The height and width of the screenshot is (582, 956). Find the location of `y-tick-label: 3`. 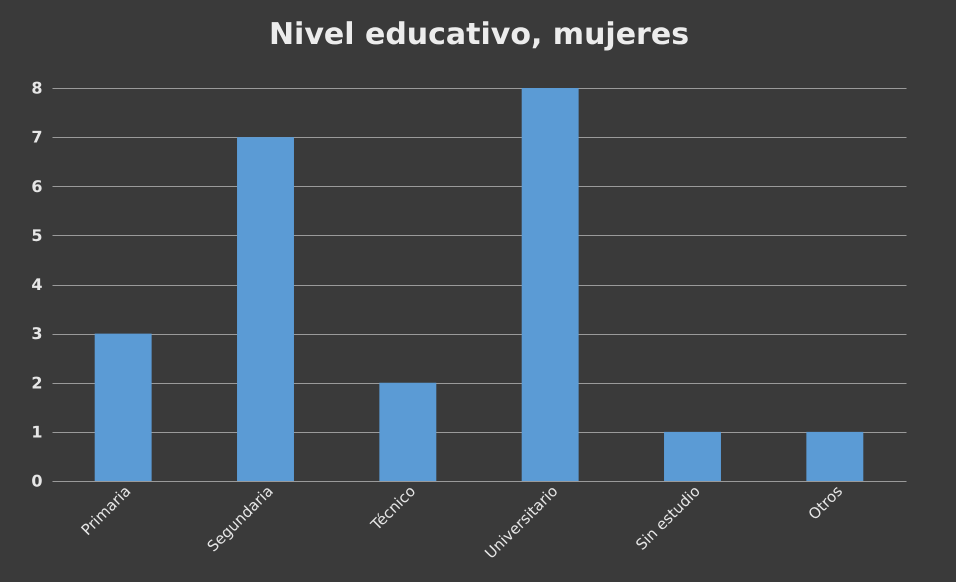

y-tick-label: 3 is located at coordinates (36, 334).